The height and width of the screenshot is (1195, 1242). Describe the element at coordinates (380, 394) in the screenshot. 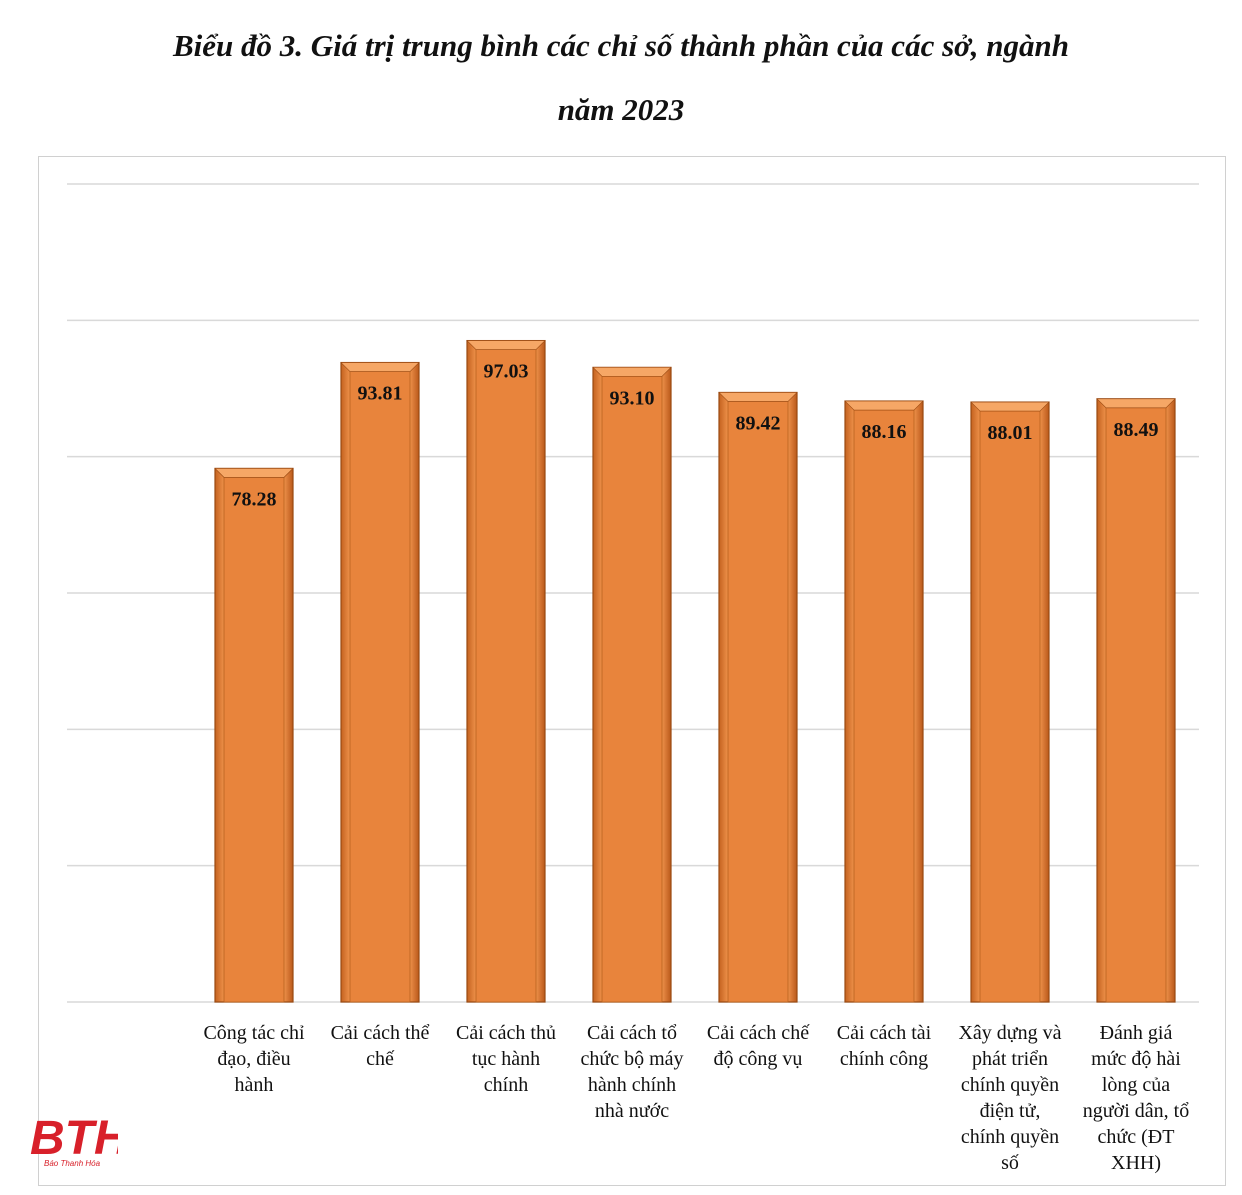

I see `data-label: 93.81` at that location.